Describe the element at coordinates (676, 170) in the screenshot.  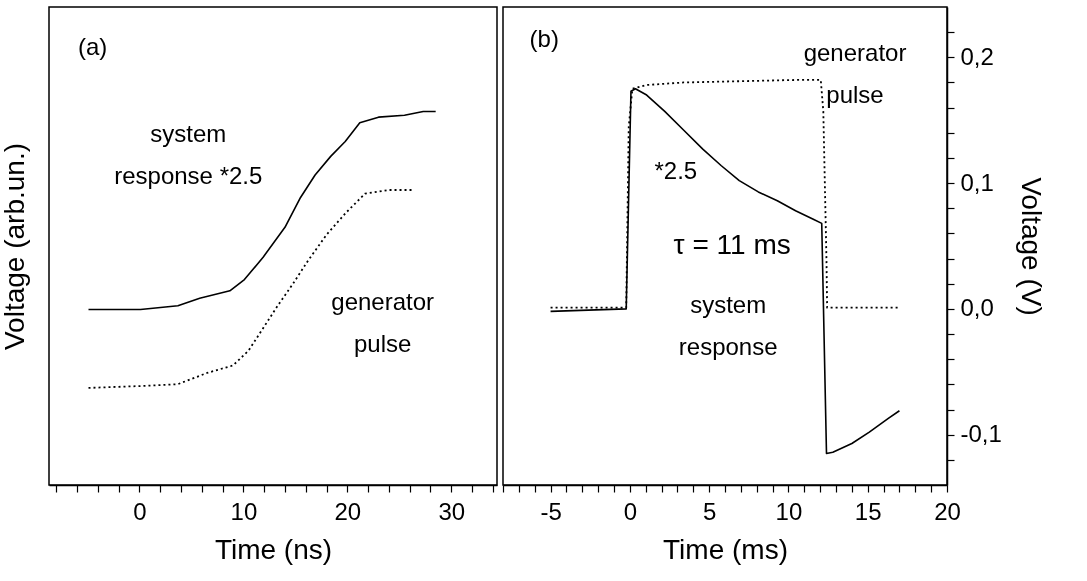
I see `annotation: *2.5` at that location.